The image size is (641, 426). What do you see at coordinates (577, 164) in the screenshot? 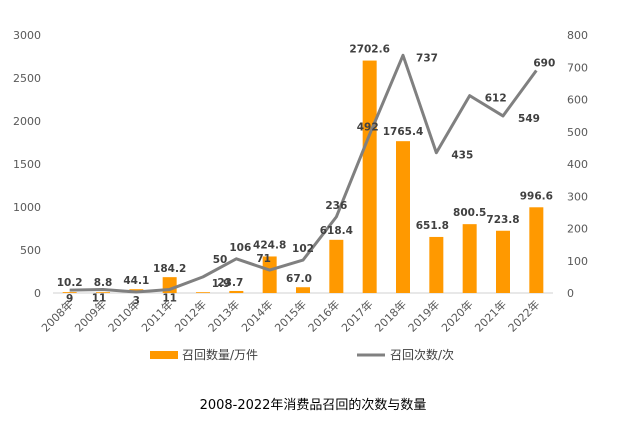
I see `y-right-tick-label: 400` at bounding box center [577, 164].